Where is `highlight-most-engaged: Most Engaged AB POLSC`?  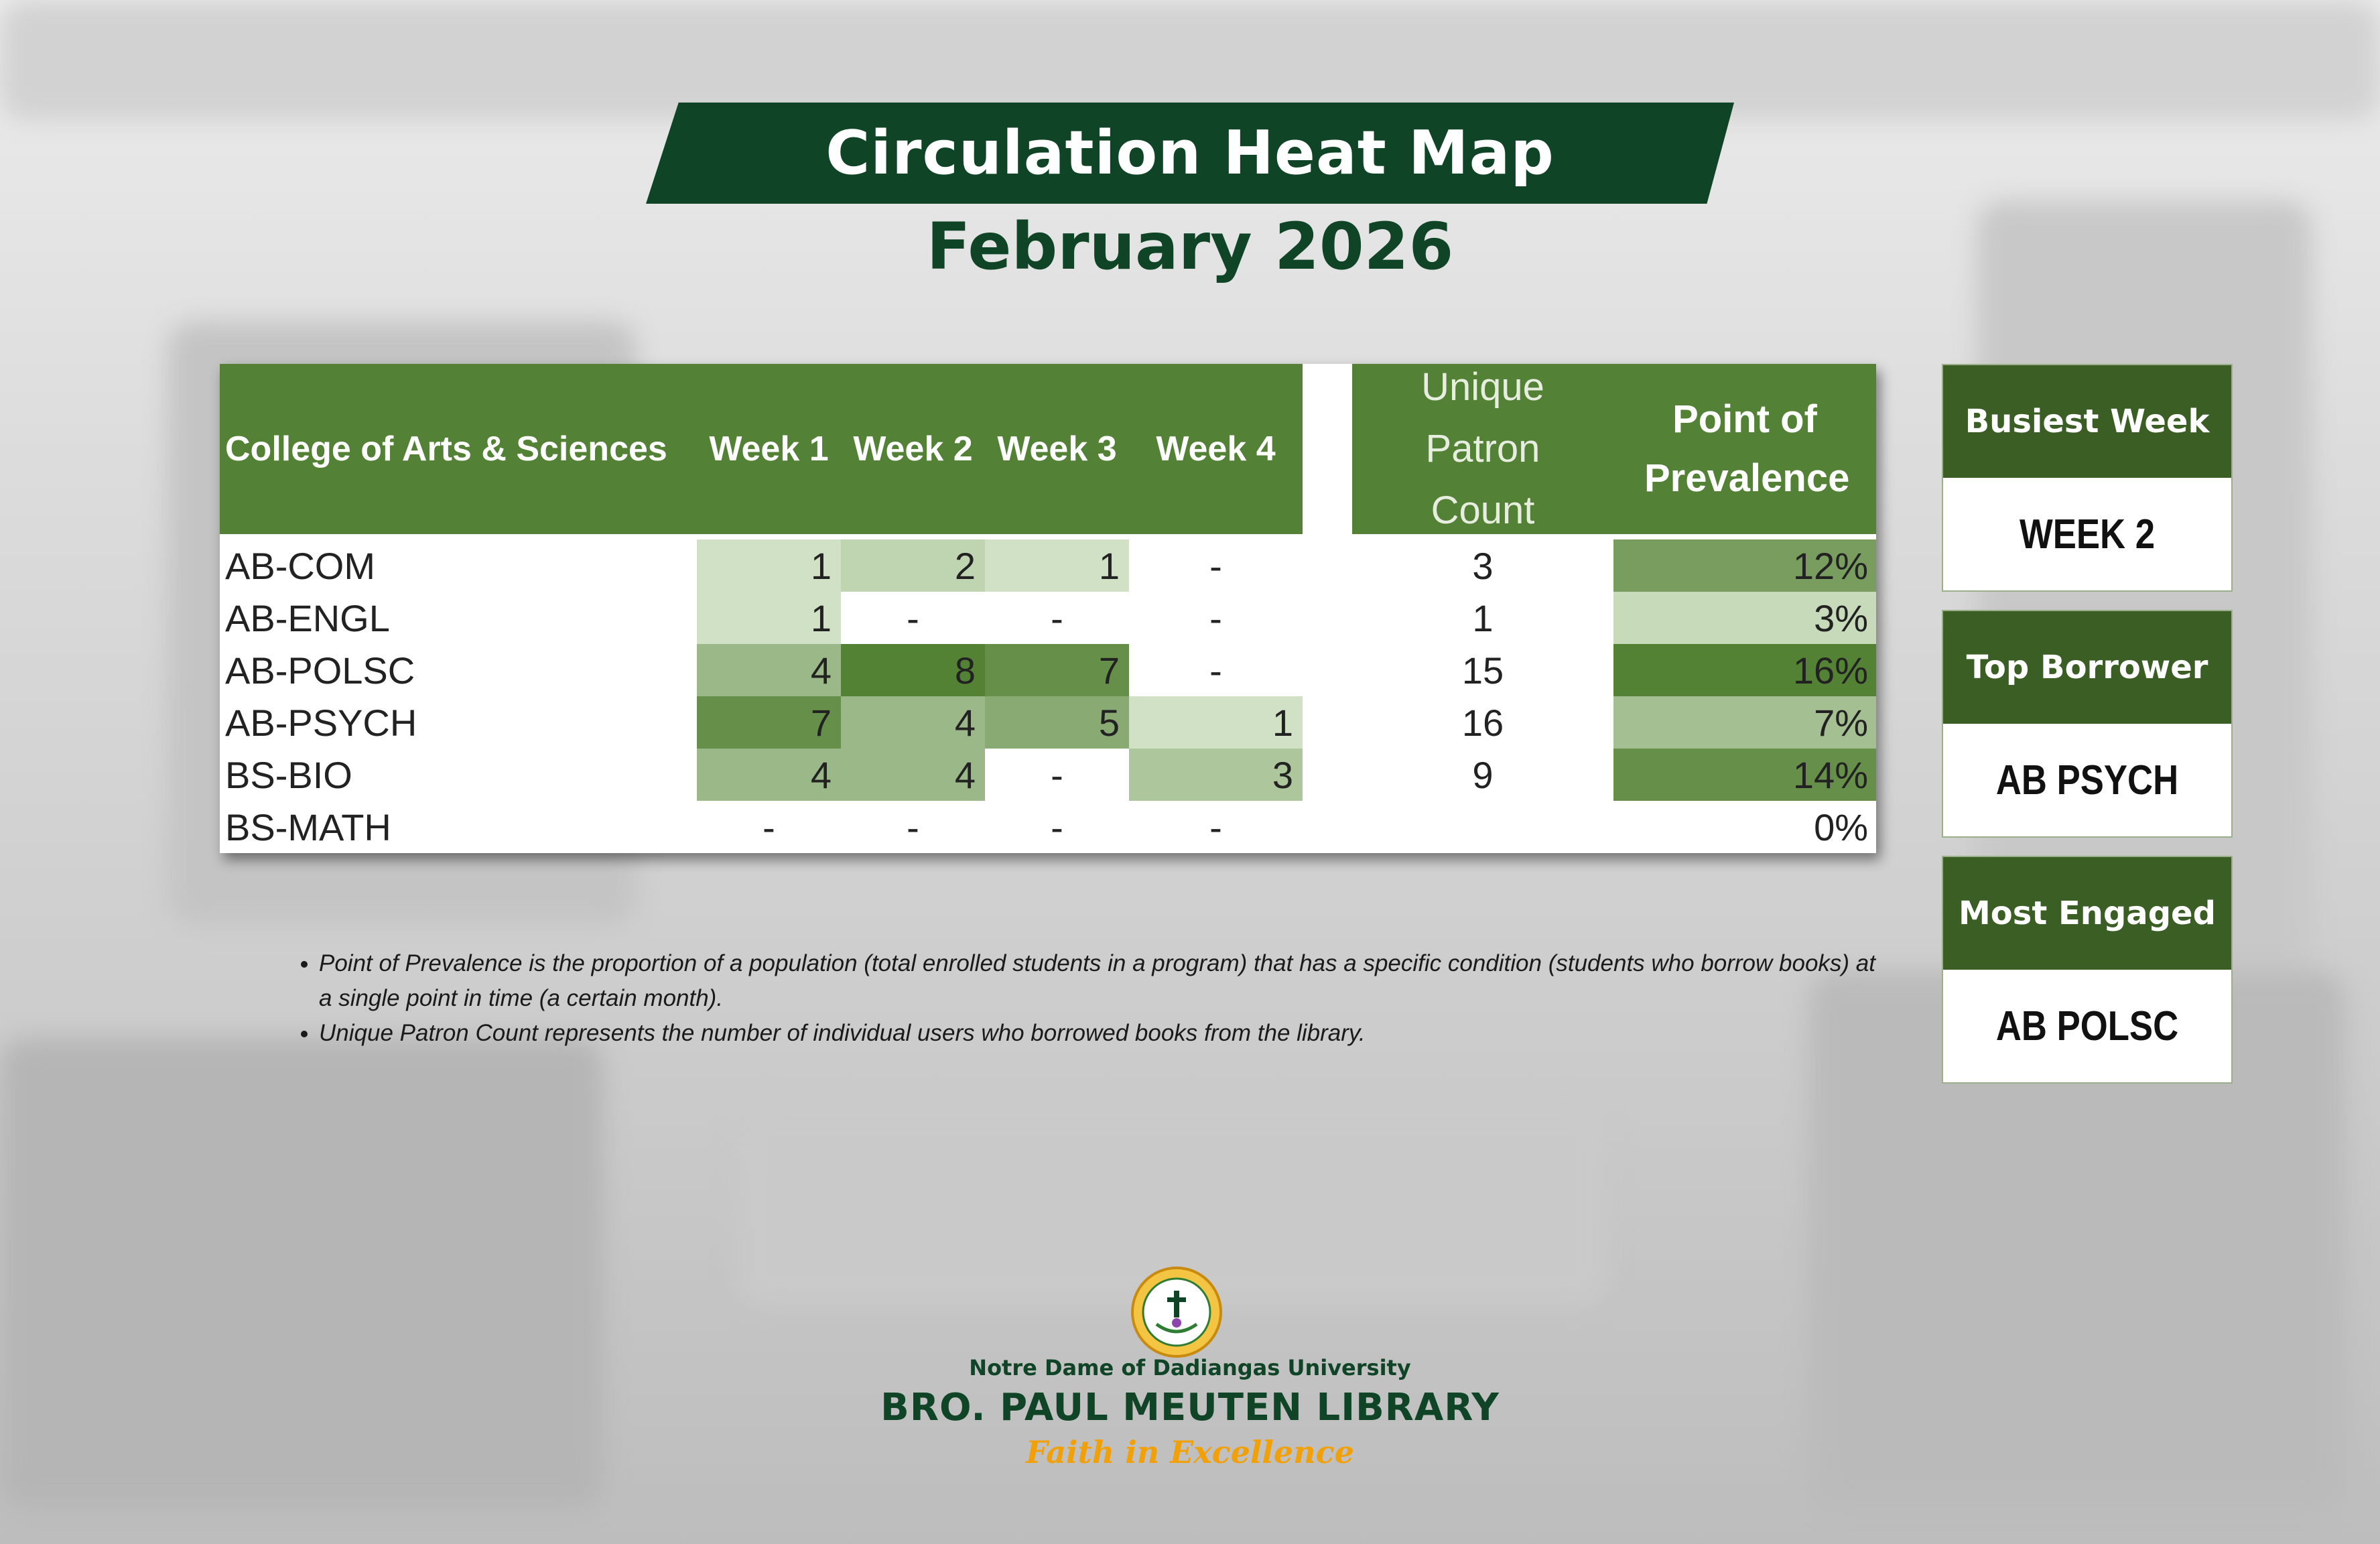 highlight-most-engaged: Most Engaged AB POLSC is located at coordinates (2087, 970).